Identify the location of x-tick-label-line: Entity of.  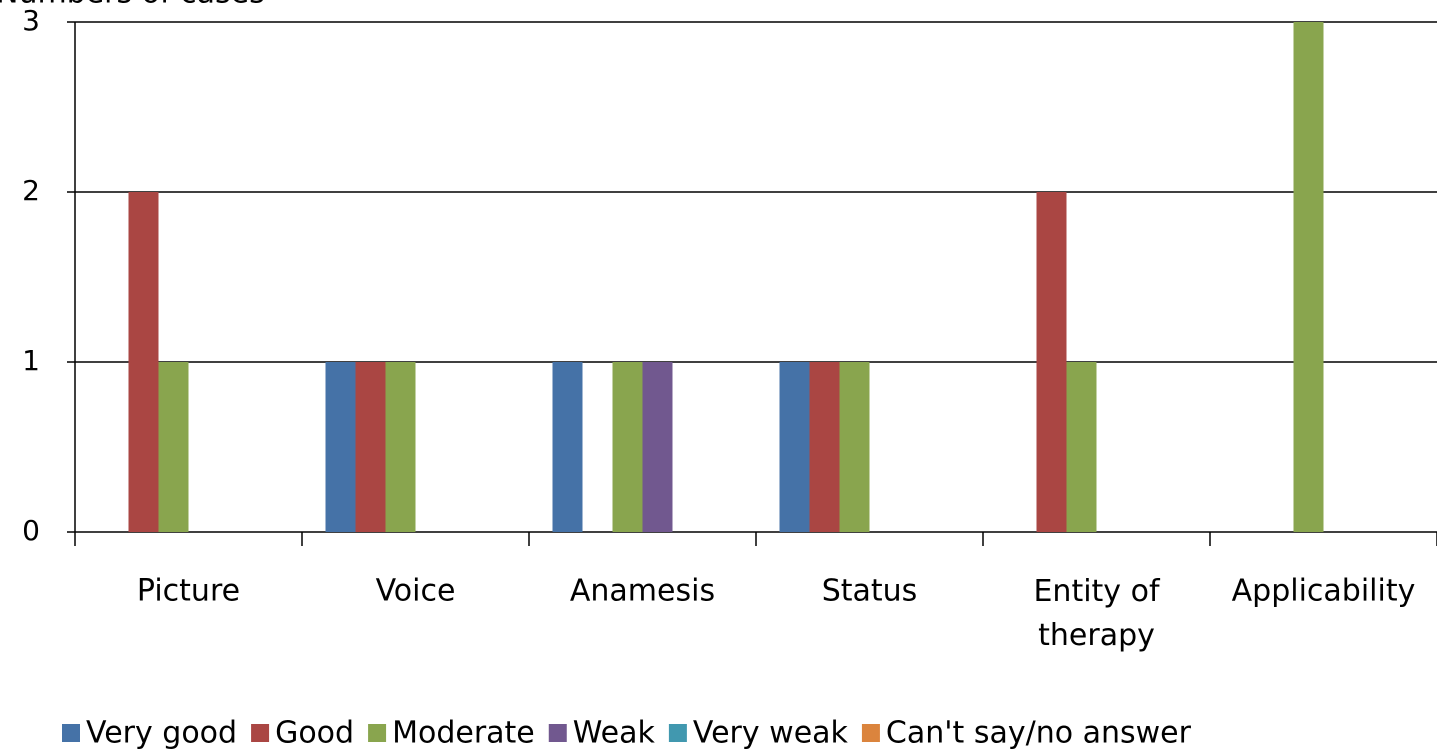
(1096, 591).